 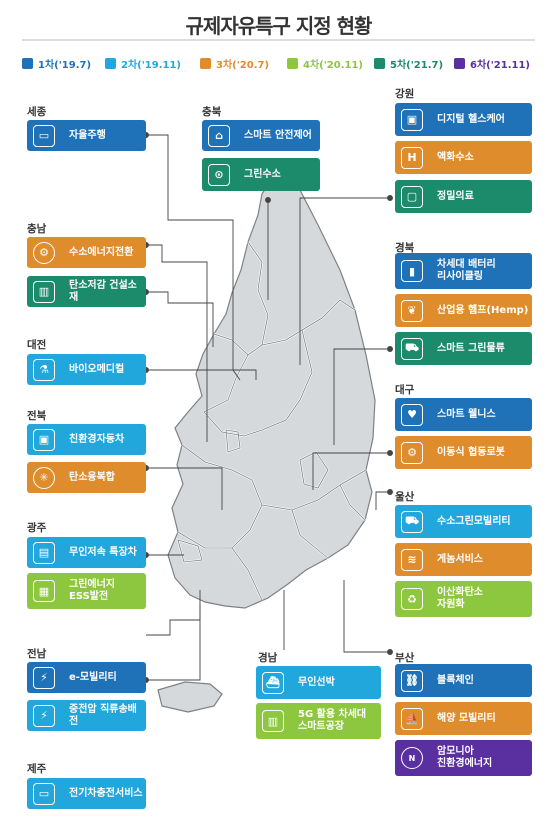 I want to click on zone-daejeon-biomedical: ⚗ 바이오메디컬, so click(x=86, y=369).